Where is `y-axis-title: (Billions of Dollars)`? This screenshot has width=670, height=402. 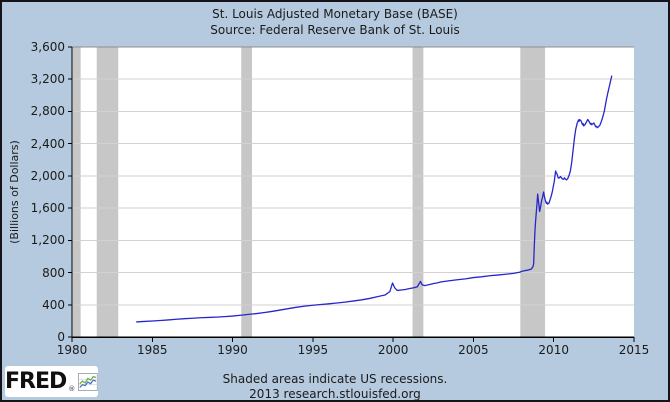 y-axis-title: (Billions of Dollars) is located at coordinates (14, 192).